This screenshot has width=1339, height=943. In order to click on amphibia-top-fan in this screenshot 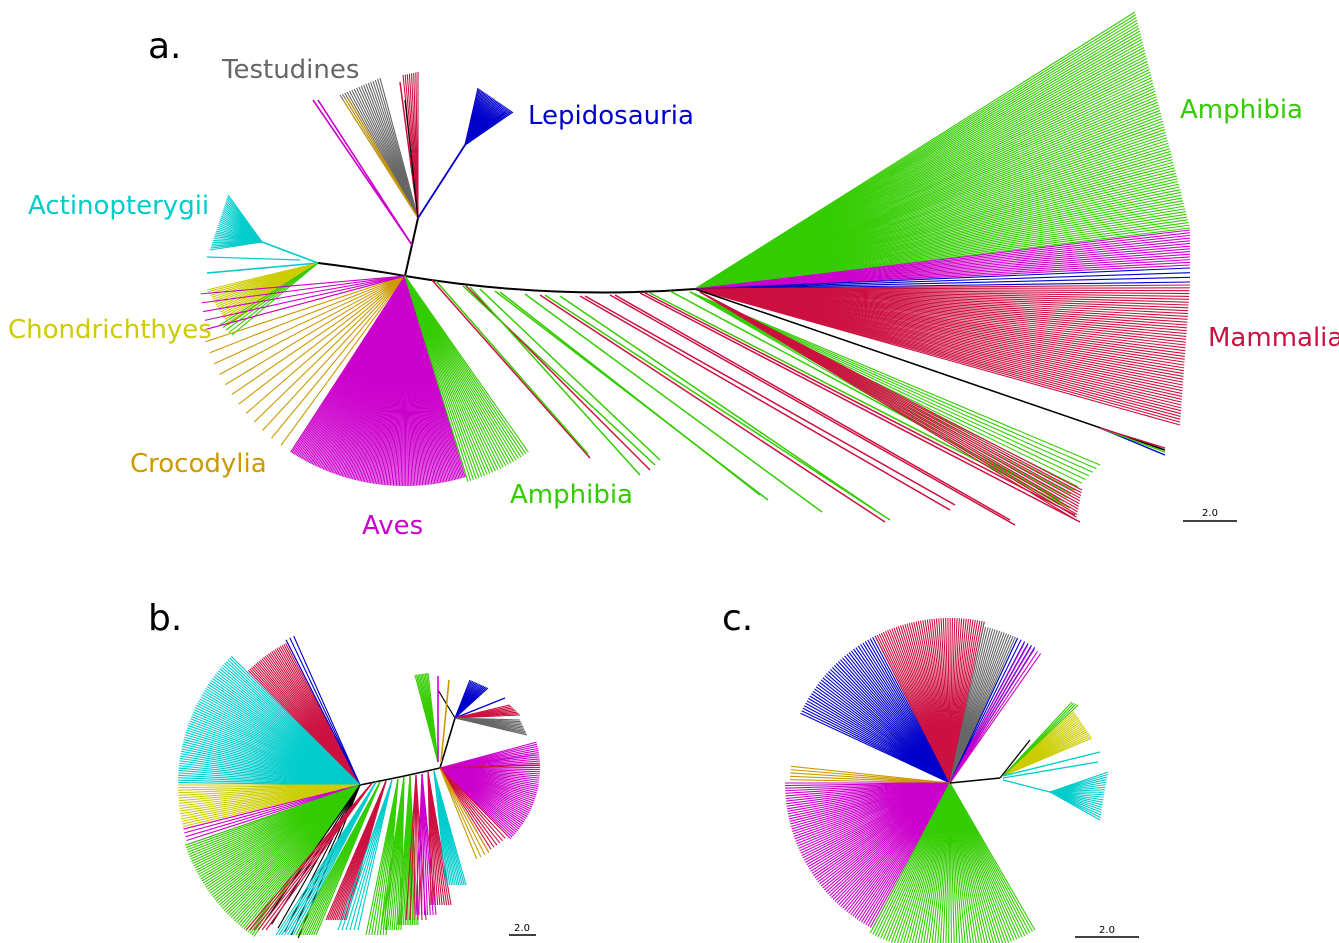, I will do `click(942, 150)`.